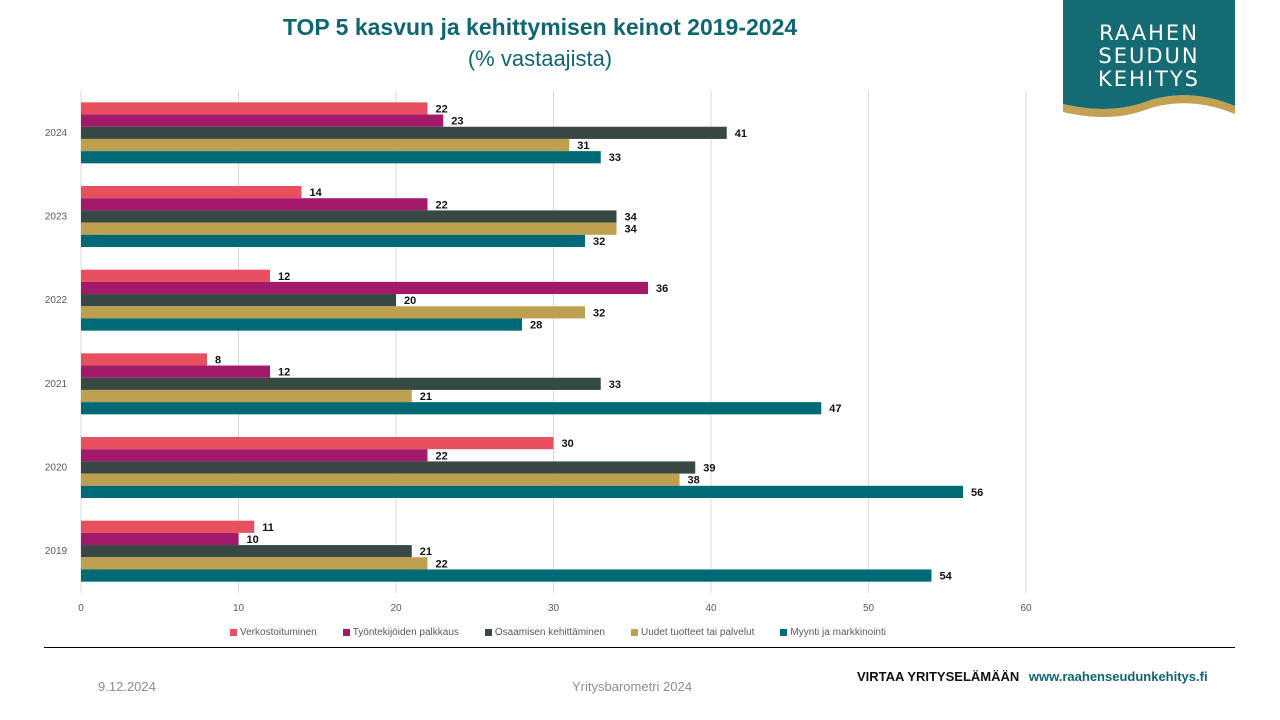 Image resolution: width=1280 pixels, height=720 pixels. Describe the element at coordinates (549, 632) in the screenshot. I see `legend-label: Osaamisen kehittäminen` at that location.